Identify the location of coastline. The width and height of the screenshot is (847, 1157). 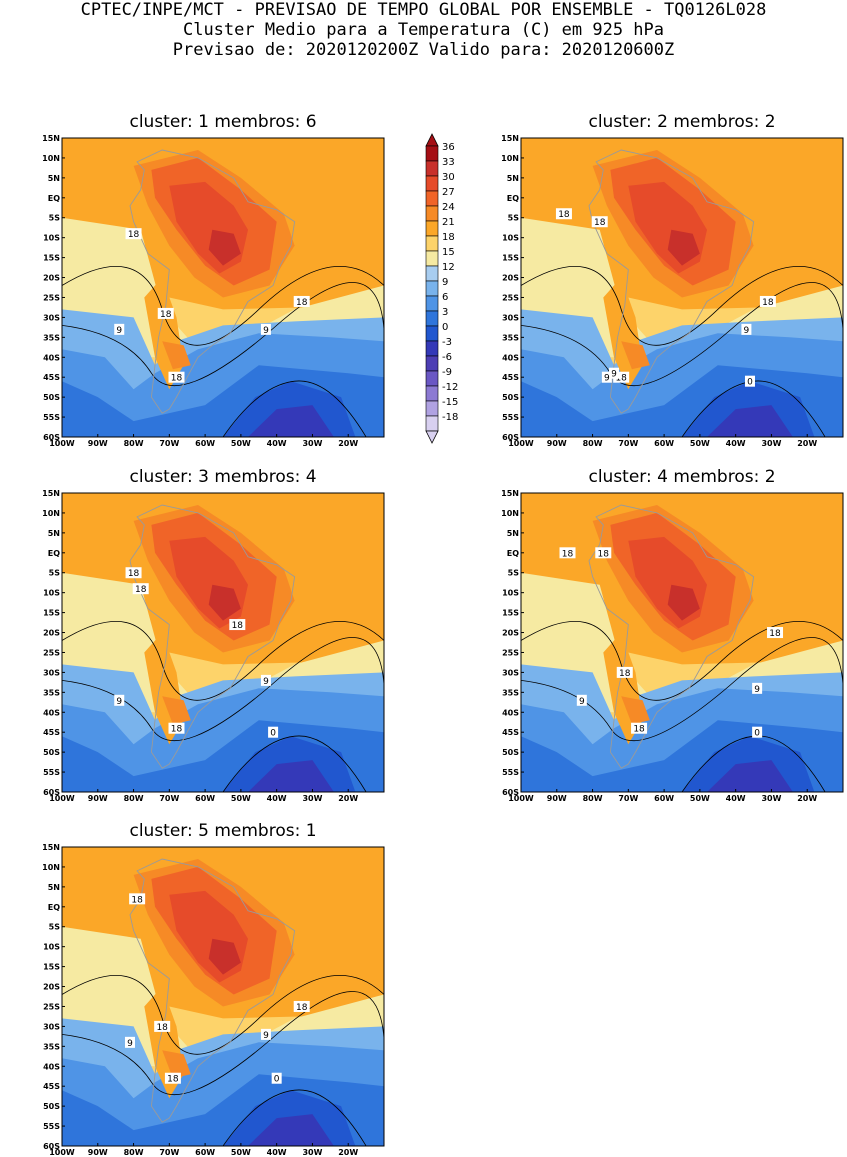
(212, 636).